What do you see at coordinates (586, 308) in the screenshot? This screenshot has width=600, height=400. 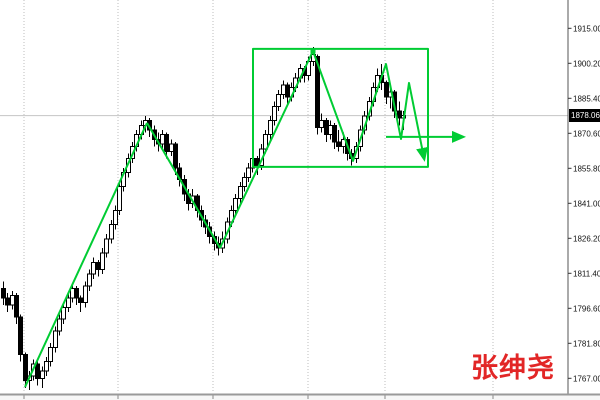 I see `price-tick-label: 1796.60` at bounding box center [586, 308].